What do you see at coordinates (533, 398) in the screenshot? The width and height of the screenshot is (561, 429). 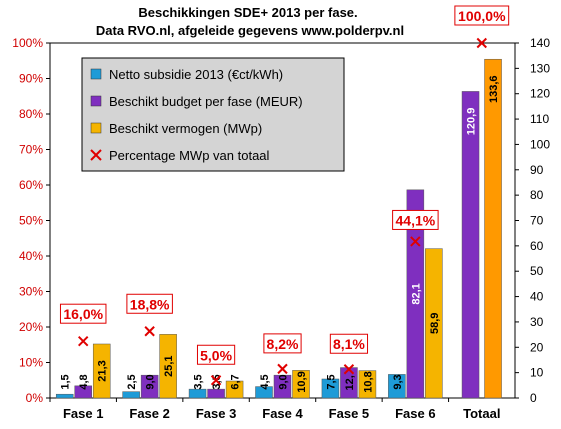 I see `right-tick-label: 0` at bounding box center [533, 398].